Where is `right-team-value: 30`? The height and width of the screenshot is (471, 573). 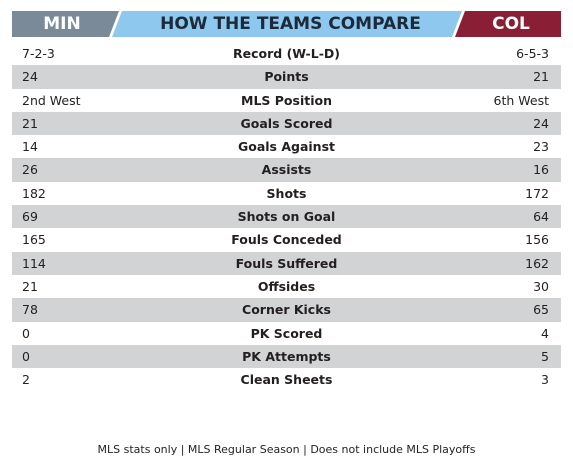
right-team-value: 30 is located at coordinates (541, 286).